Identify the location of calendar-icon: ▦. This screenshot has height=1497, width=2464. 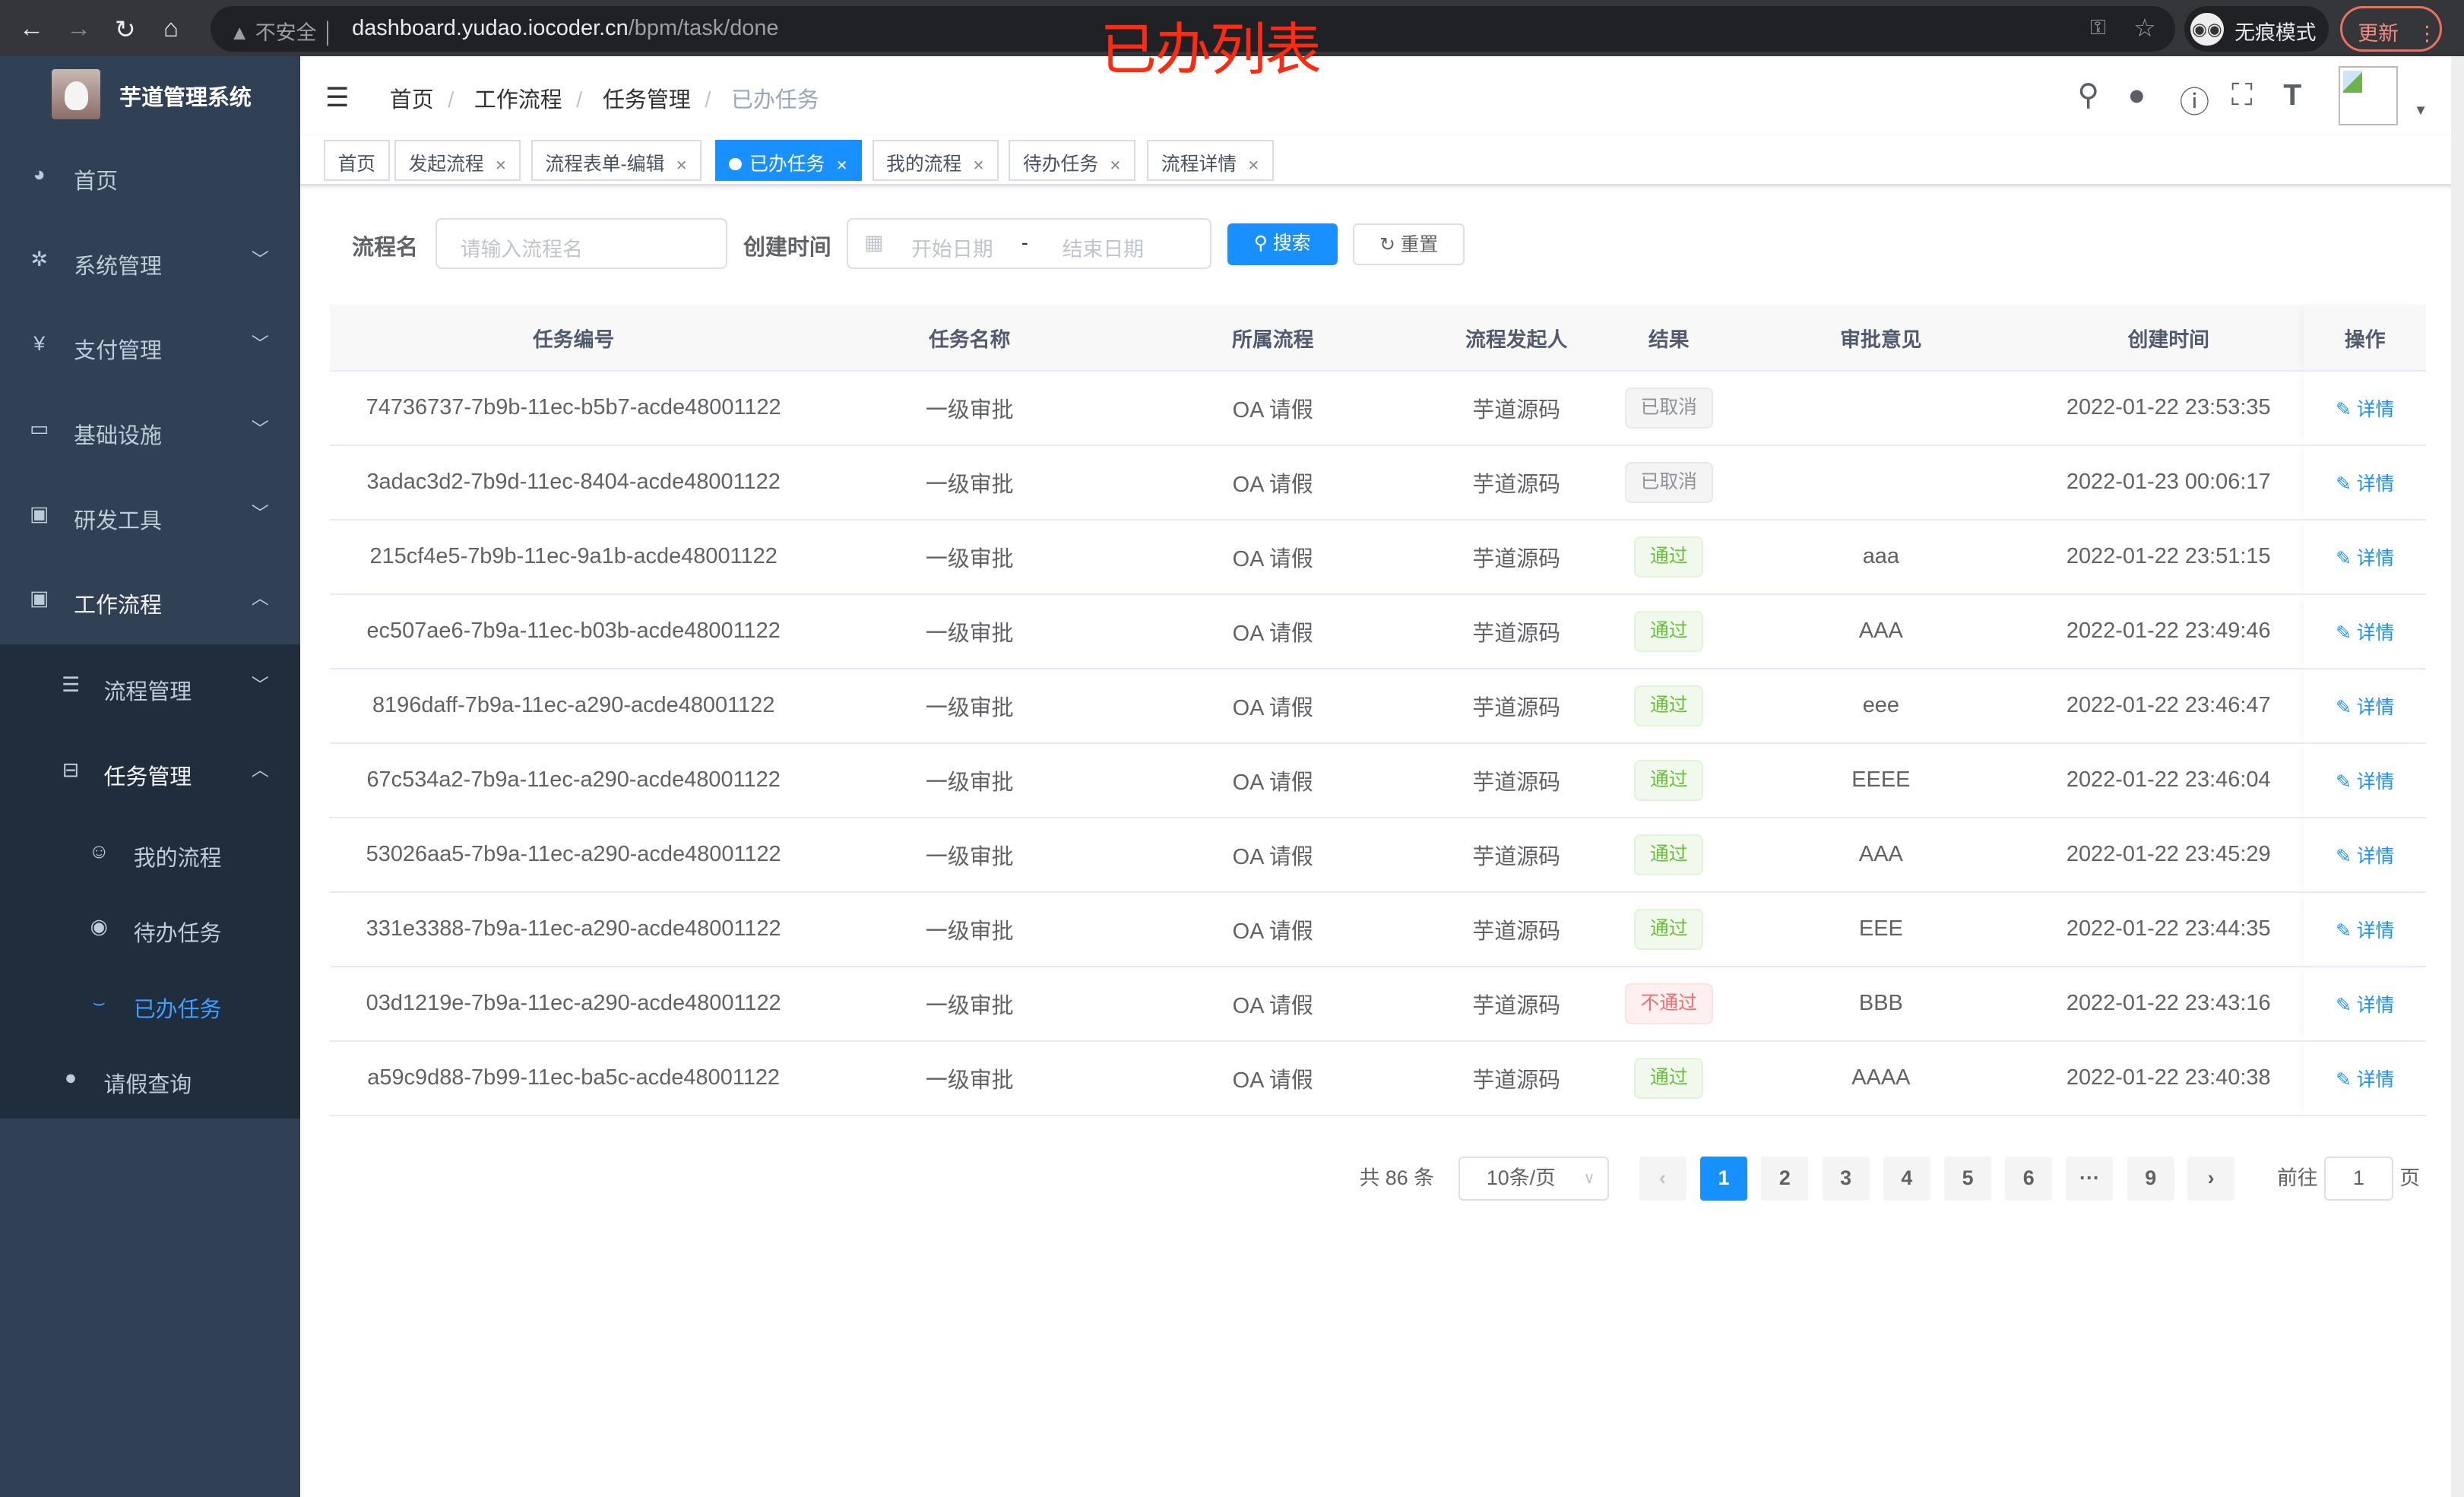
(874, 242).